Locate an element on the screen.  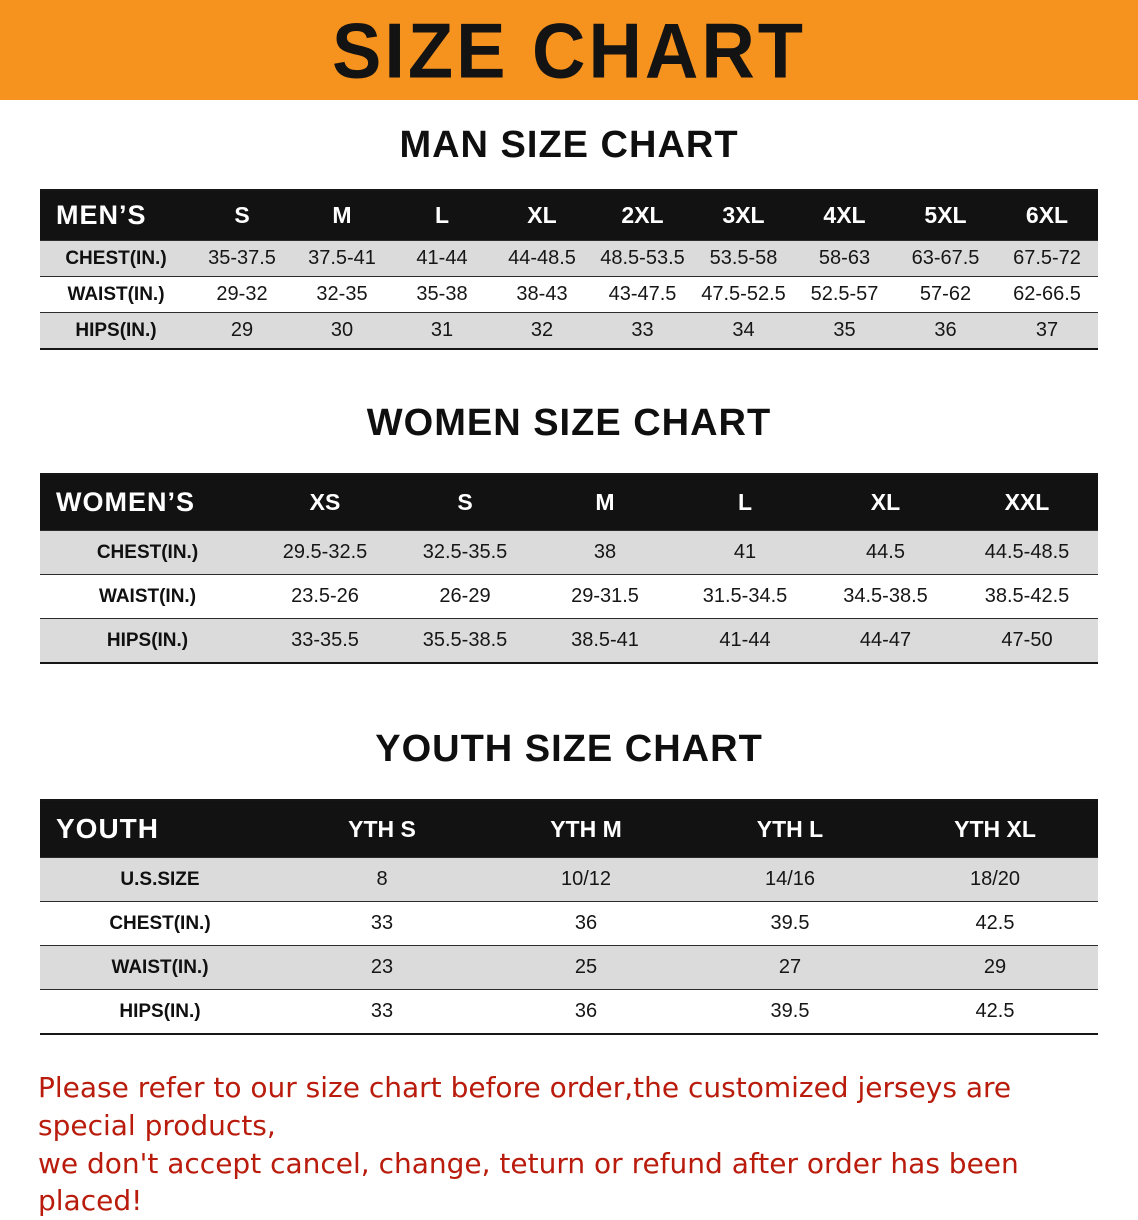
column-header: 4XL is located at coordinates (844, 215).